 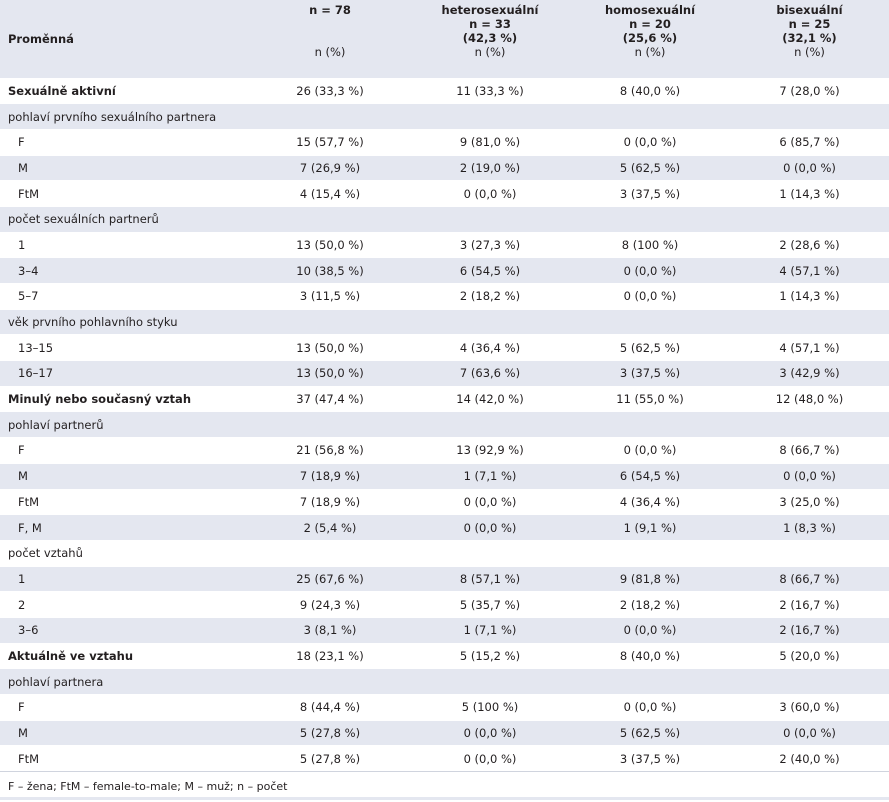 What do you see at coordinates (809, 39) in the screenshot?
I see `header-bi: bisexuální n = 25 (32,1 %) n (%)` at bounding box center [809, 39].